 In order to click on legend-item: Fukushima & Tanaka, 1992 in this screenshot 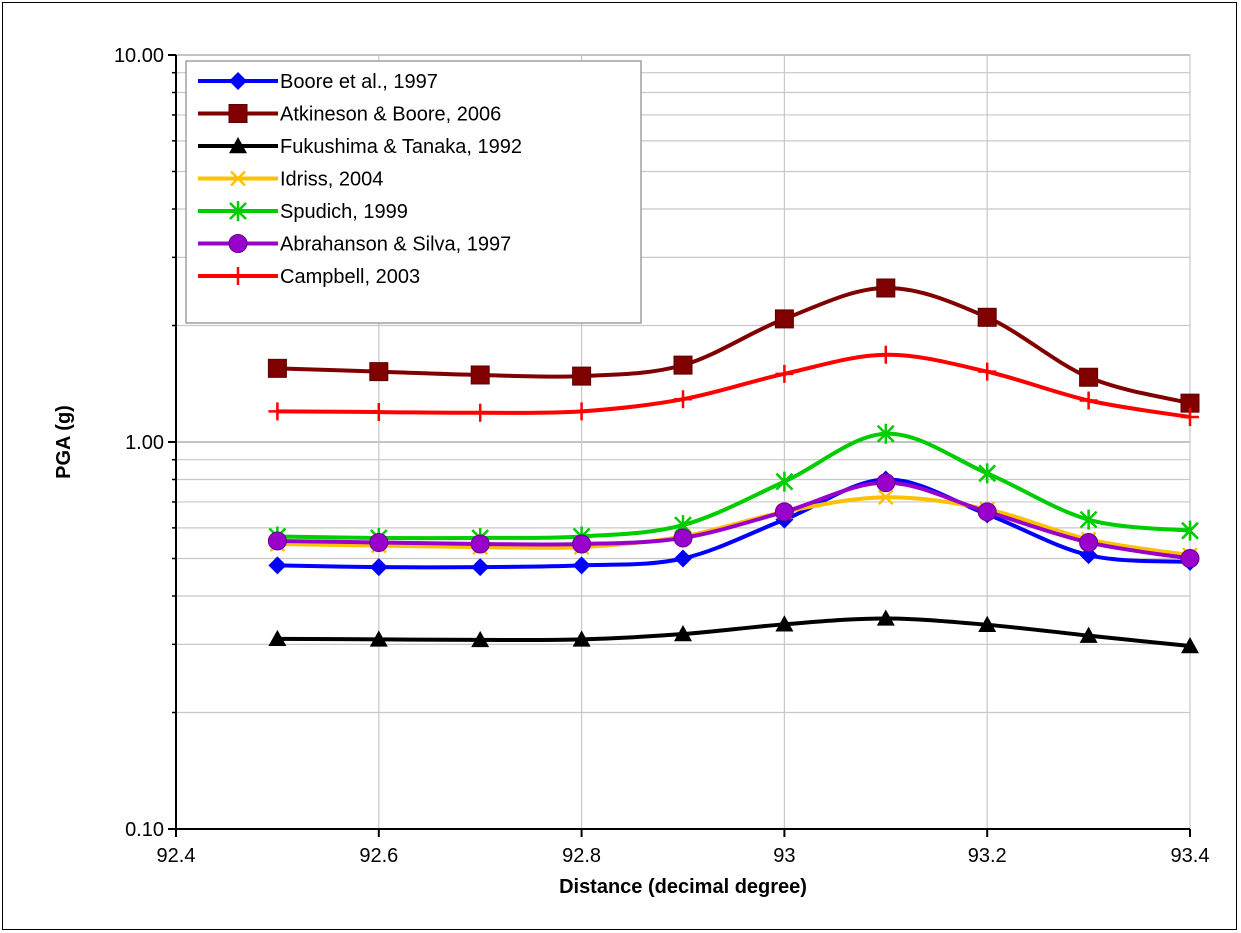, I will do `click(360, 147)`.